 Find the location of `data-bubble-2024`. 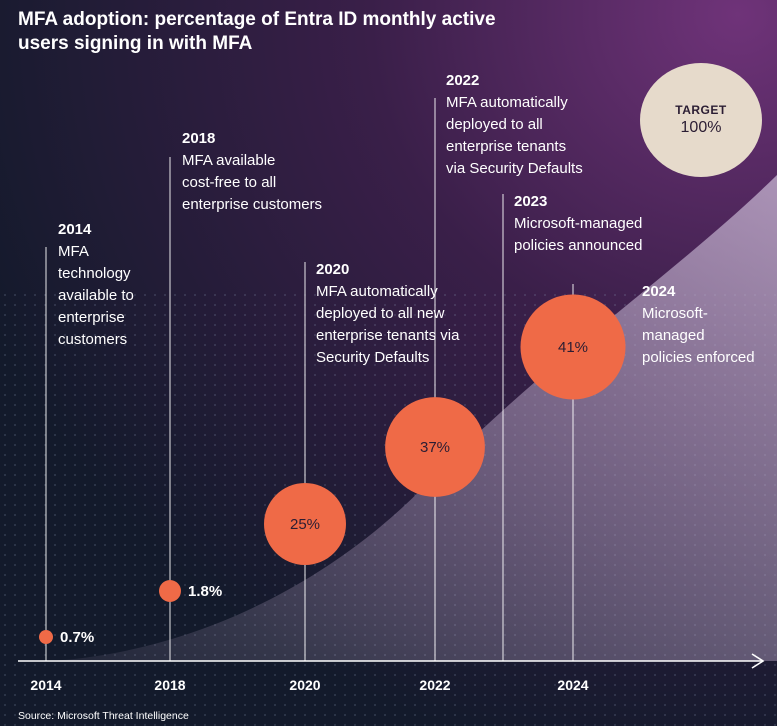

data-bubble-2024 is located at coordinates (573, 347).